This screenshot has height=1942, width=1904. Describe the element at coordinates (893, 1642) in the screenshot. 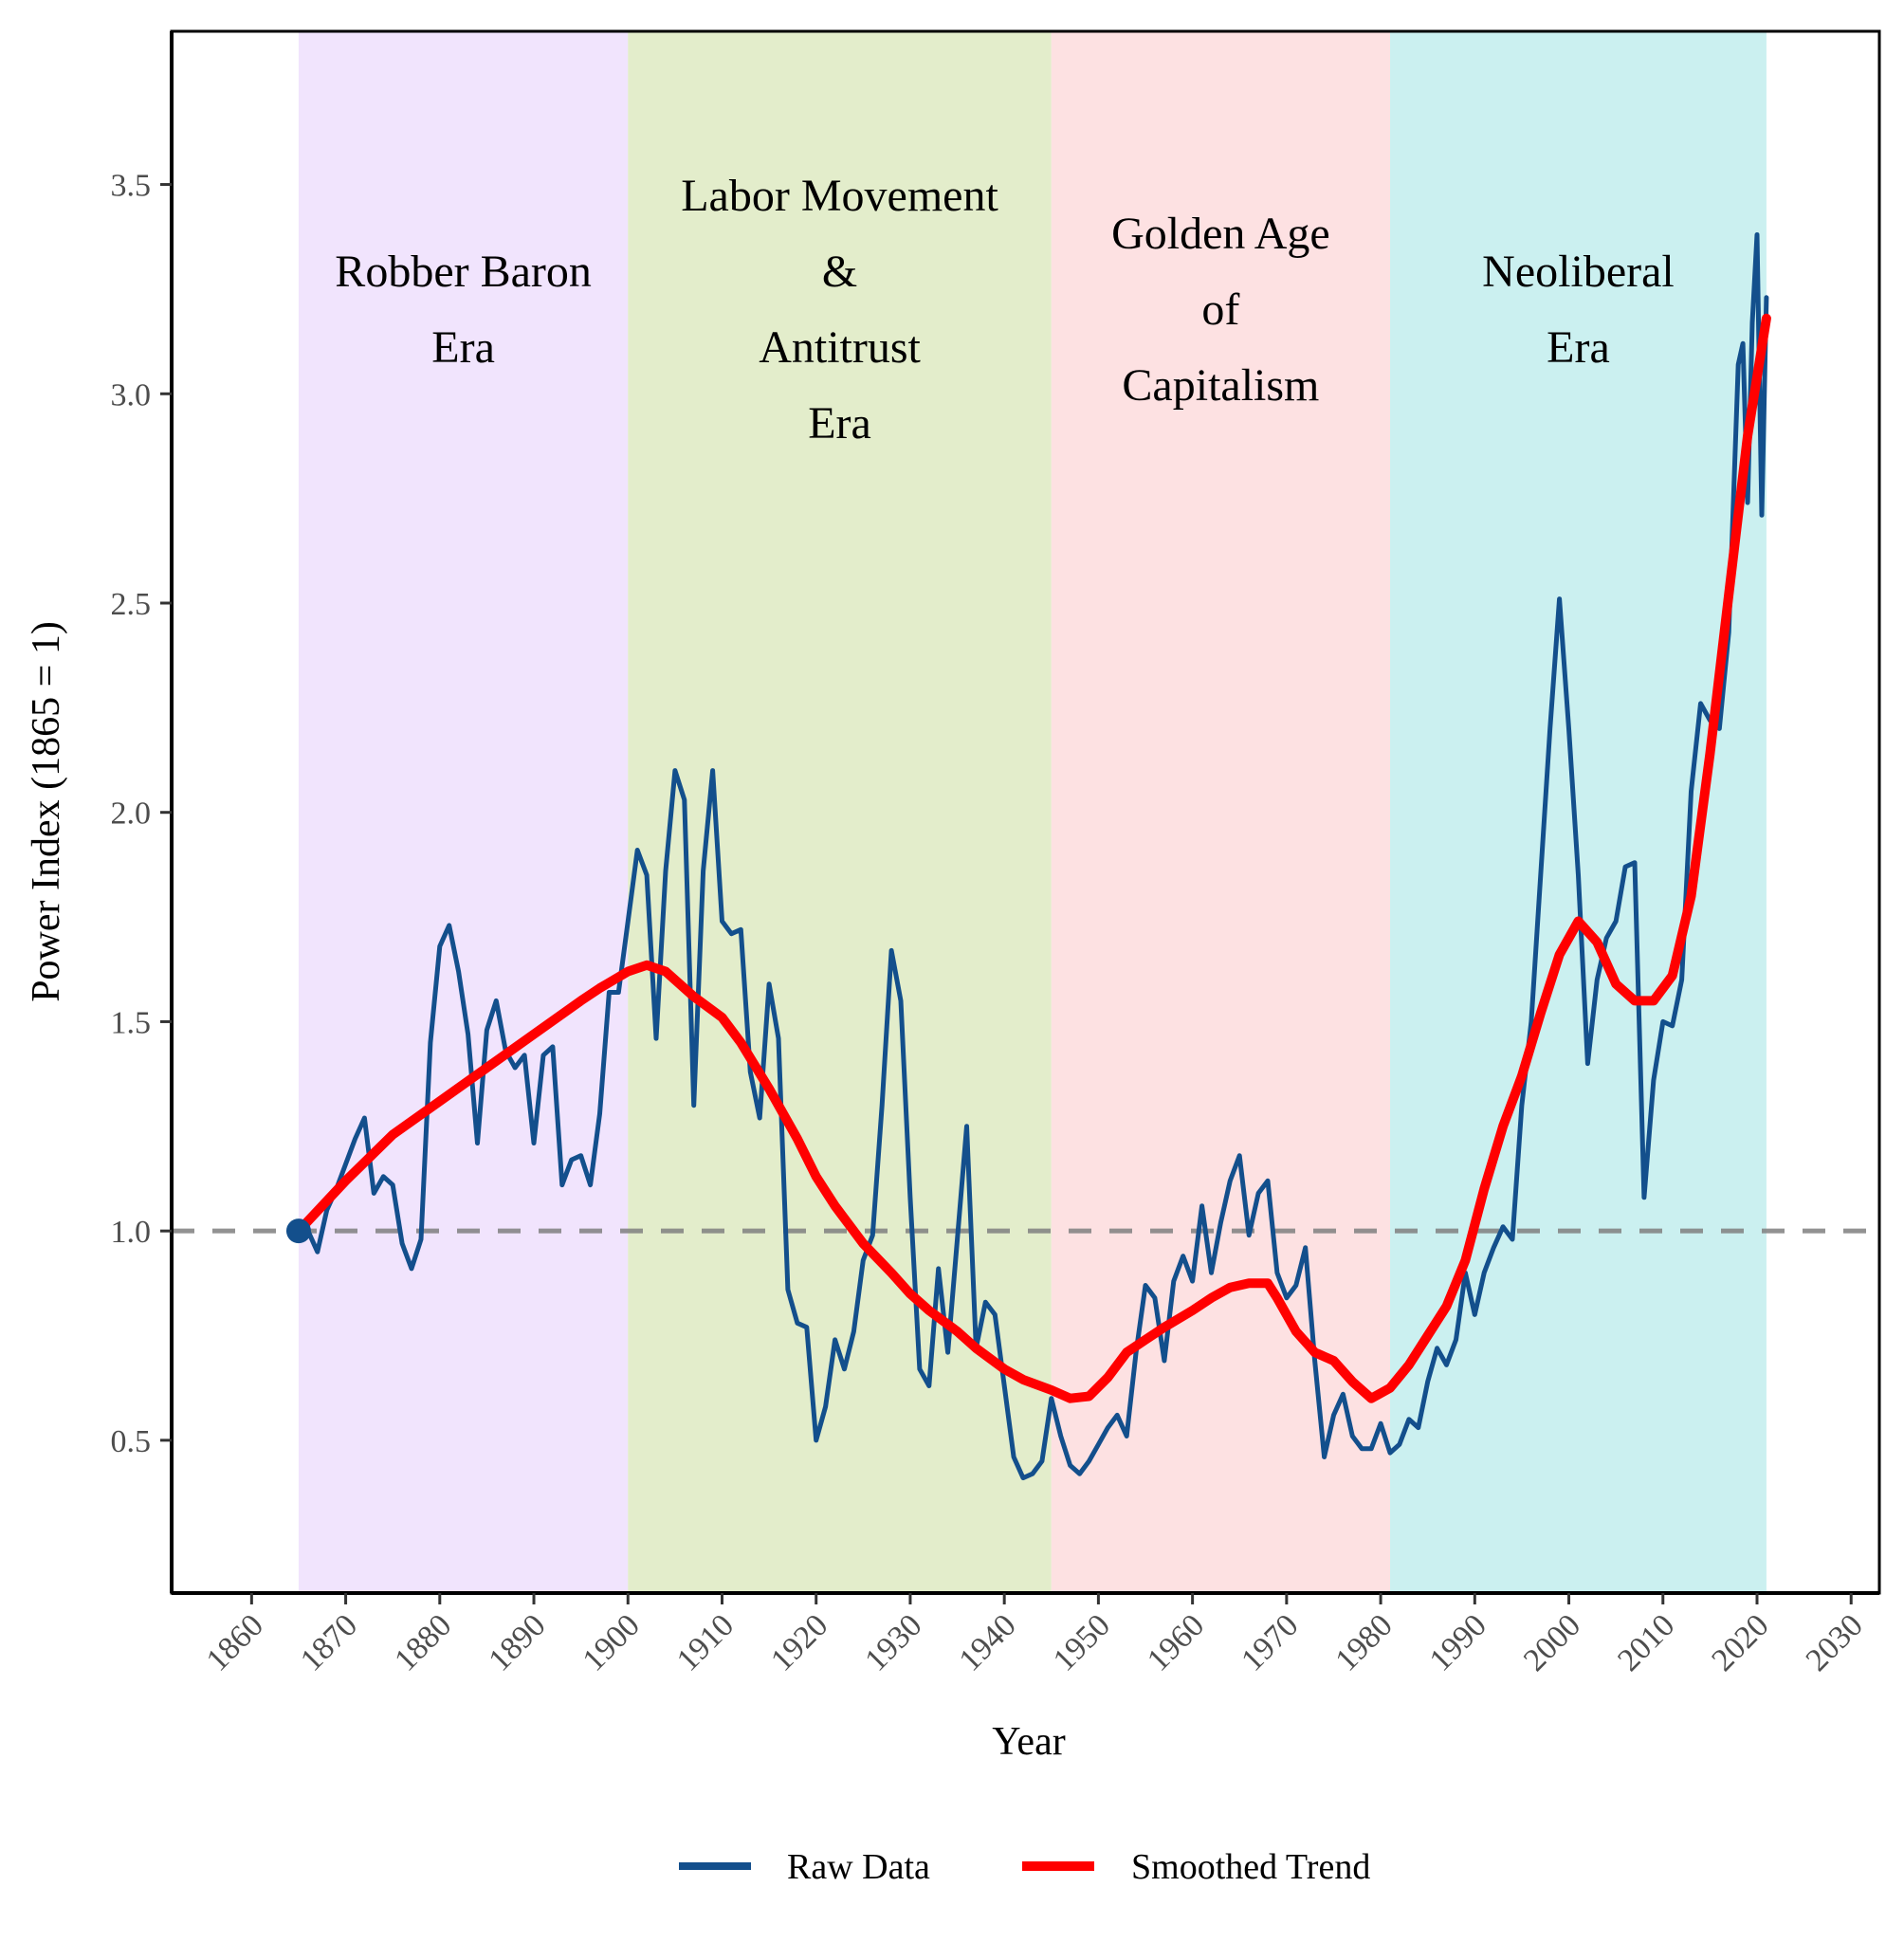

I see `x-tick-label: 1930` at that location.